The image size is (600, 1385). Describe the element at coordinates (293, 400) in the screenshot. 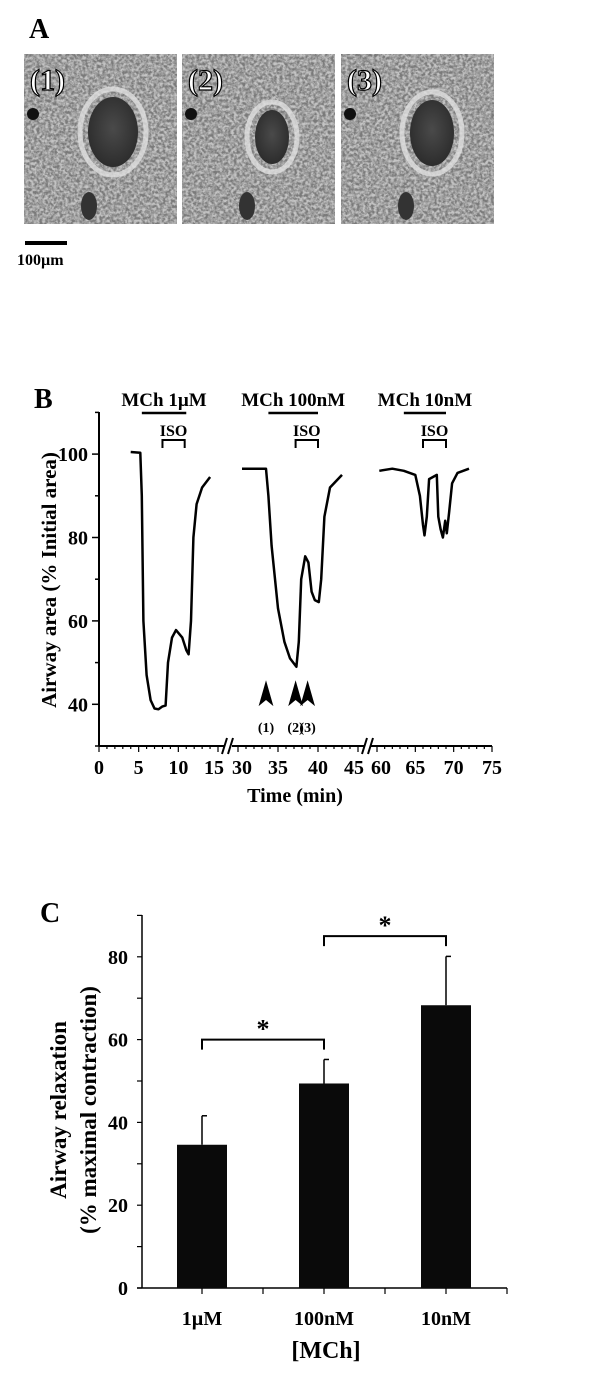

I see `mch-label: MCh 100nM` at that location.